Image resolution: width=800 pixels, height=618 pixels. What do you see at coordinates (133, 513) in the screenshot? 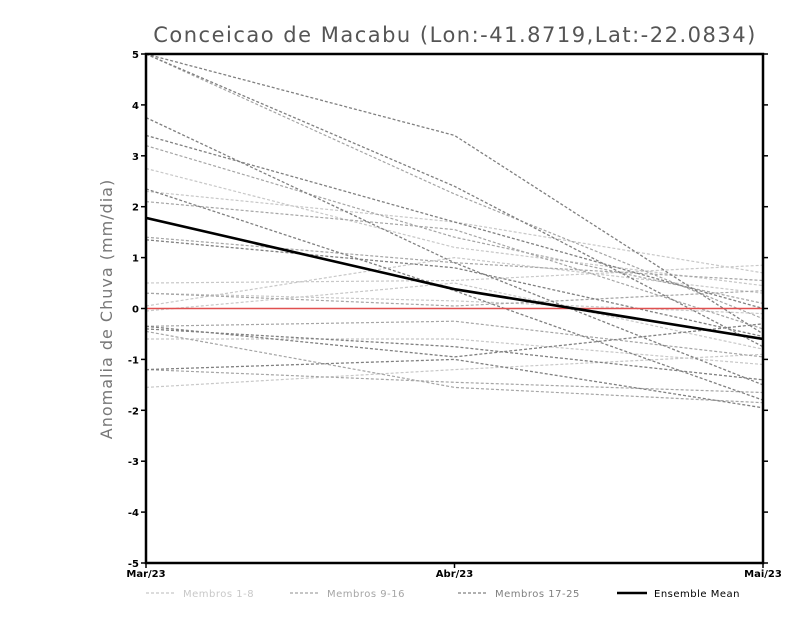
I see `y-tick-label: -4` at bounding box center [133, 513].